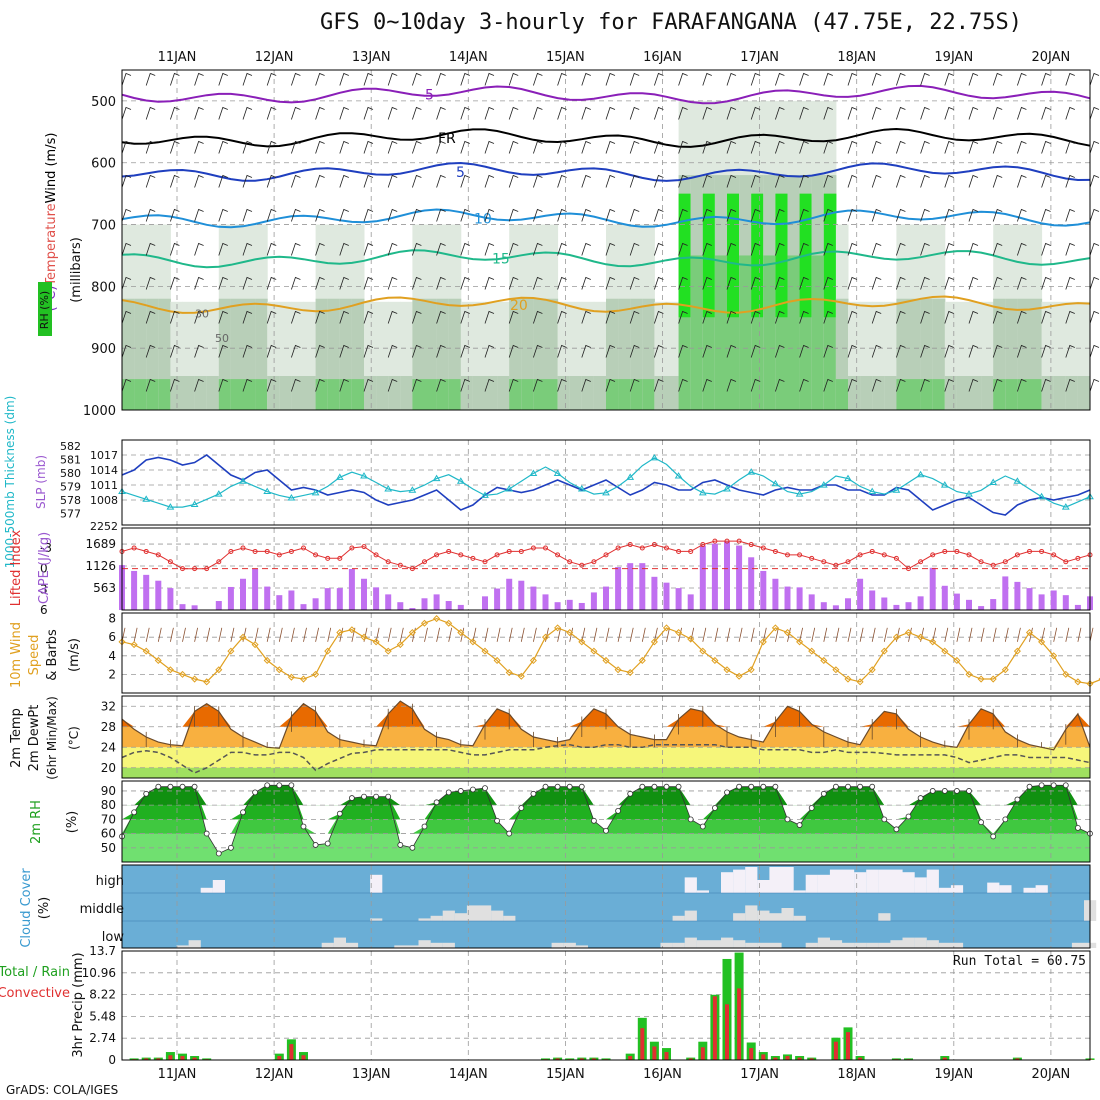 The height and width of the screenshot is (1100, 1100). Describe the element at coordinates (112, 619) in the screenshot. I see `wind-tick-label: 8` at that location.